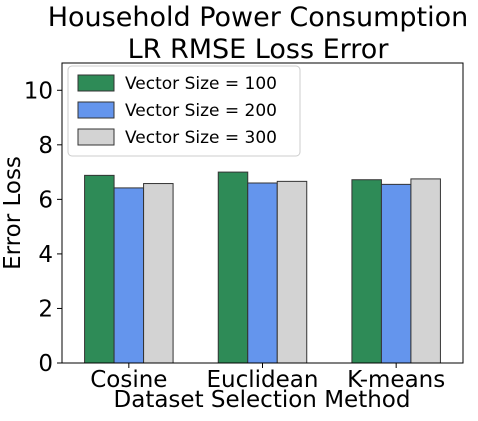 This screenshot has width=478, height=421. I want to click on x-tick-label: K-means, so click(396, 380).